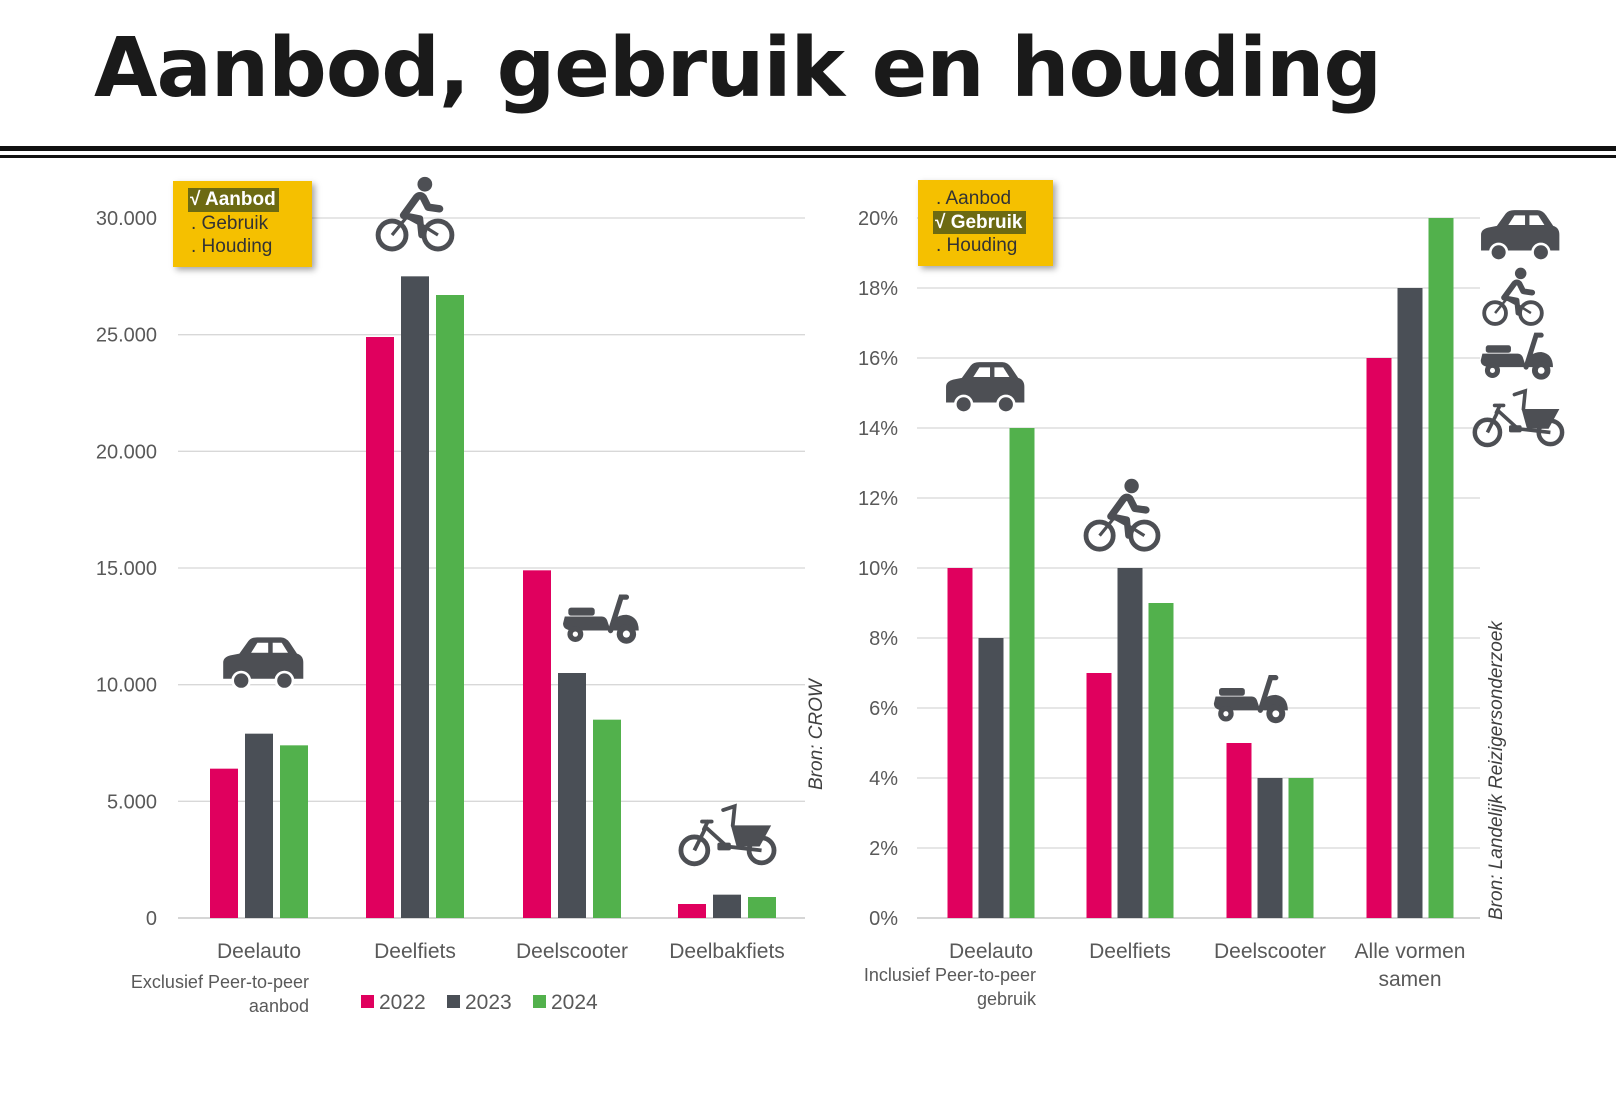  I want to click on section-menu-aanbod: √ Aanbod. Gebruik. Houding, so click(242, 224).